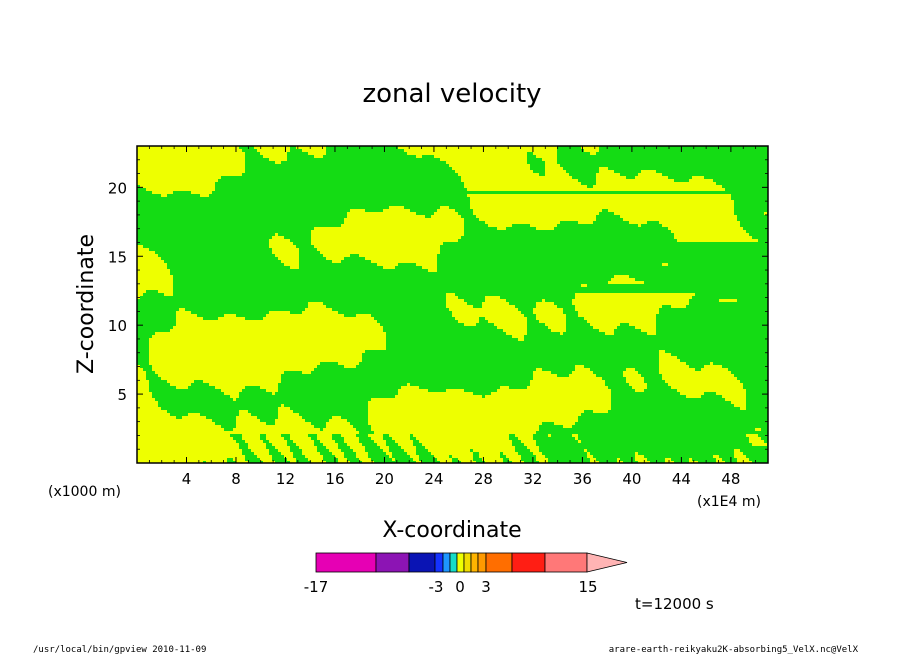  What do you see at coordinates (681, 479) in the screenshot?
I see `x-tick-label: 44` at bounding box center [681, 479].